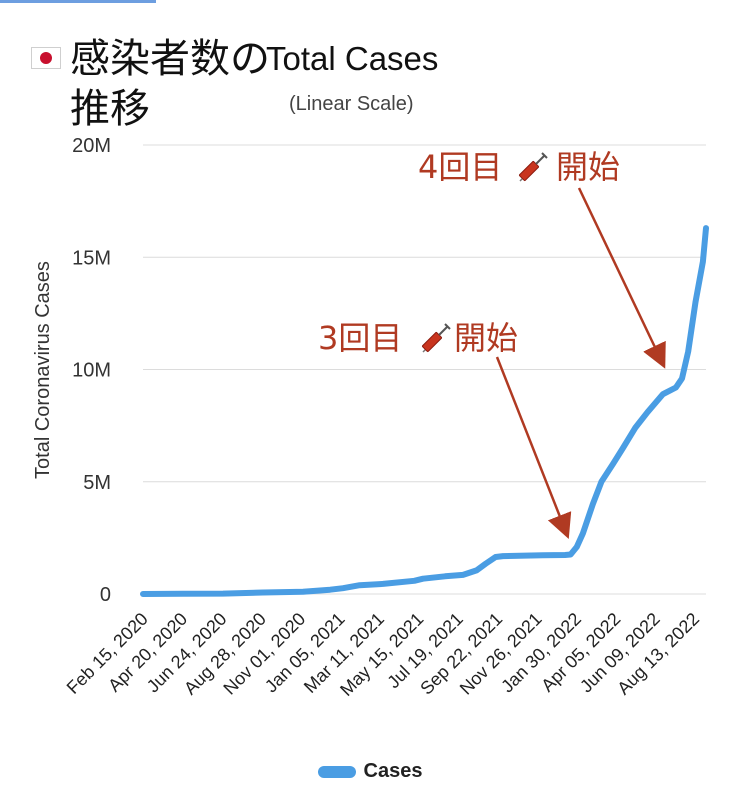  Describe the element at coordinates (91, 146) in the screenshot. I see `y-tick-label: 20M` at that location.